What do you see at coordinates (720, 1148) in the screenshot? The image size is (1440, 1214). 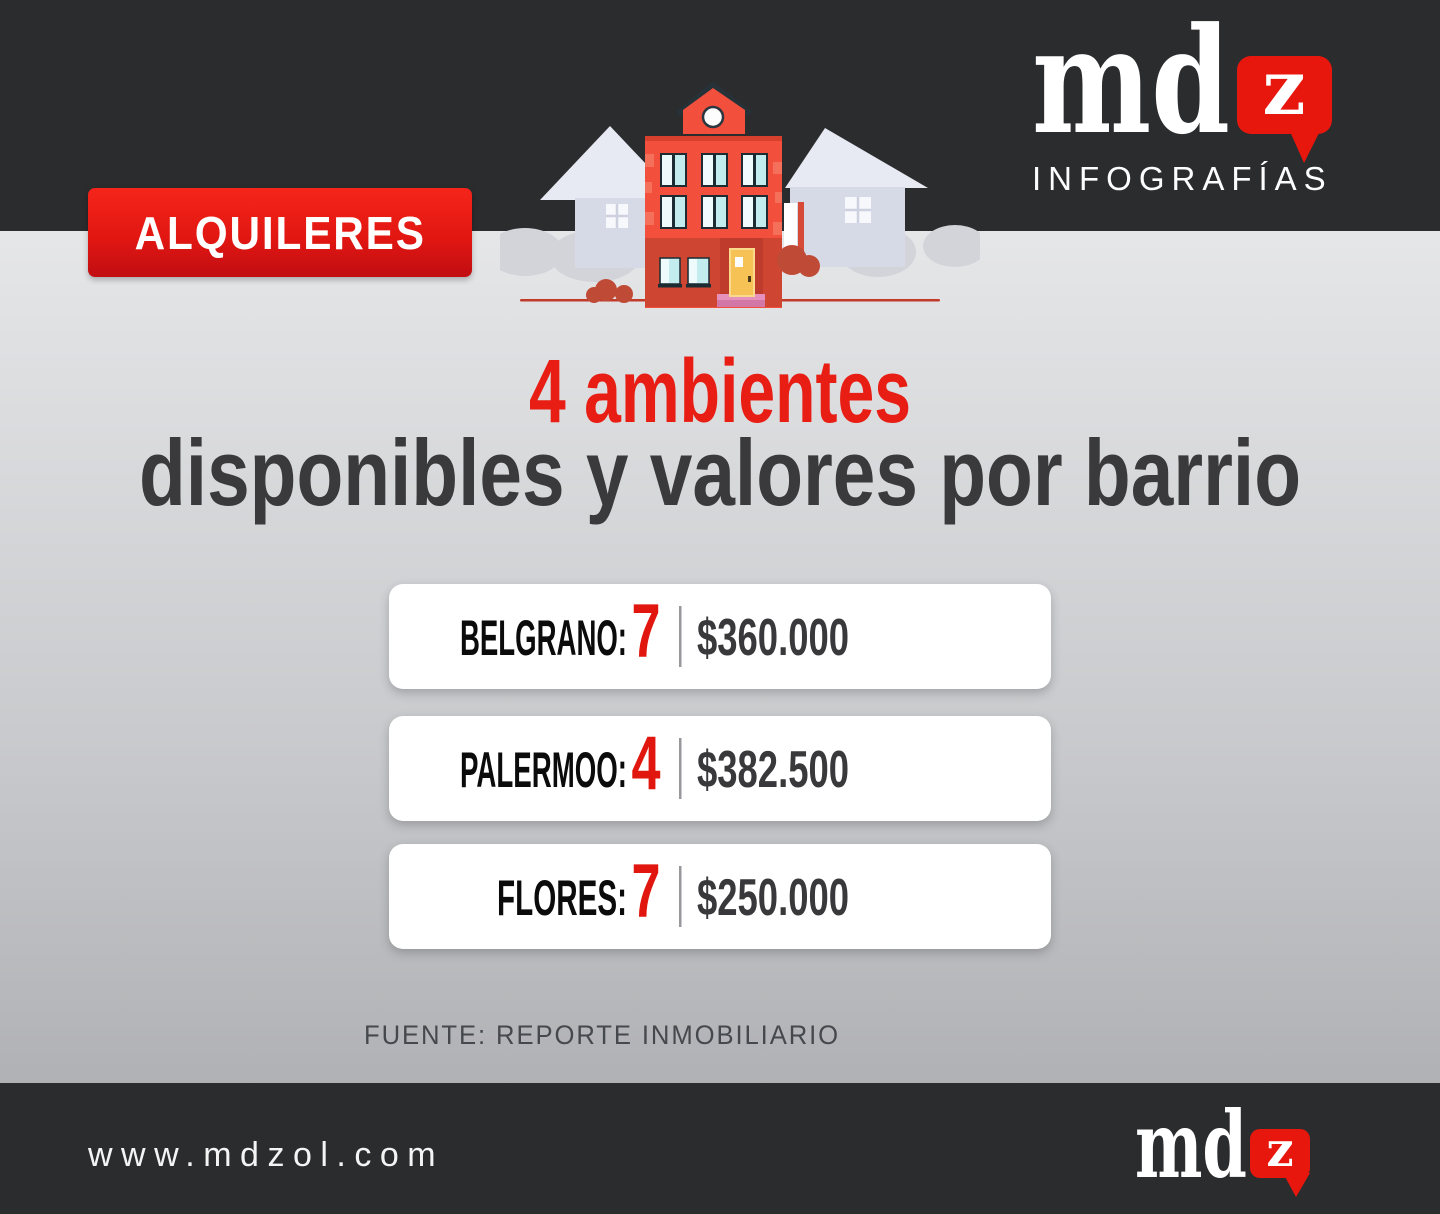 I see `footer-band` at bounding box center [720, 1148].